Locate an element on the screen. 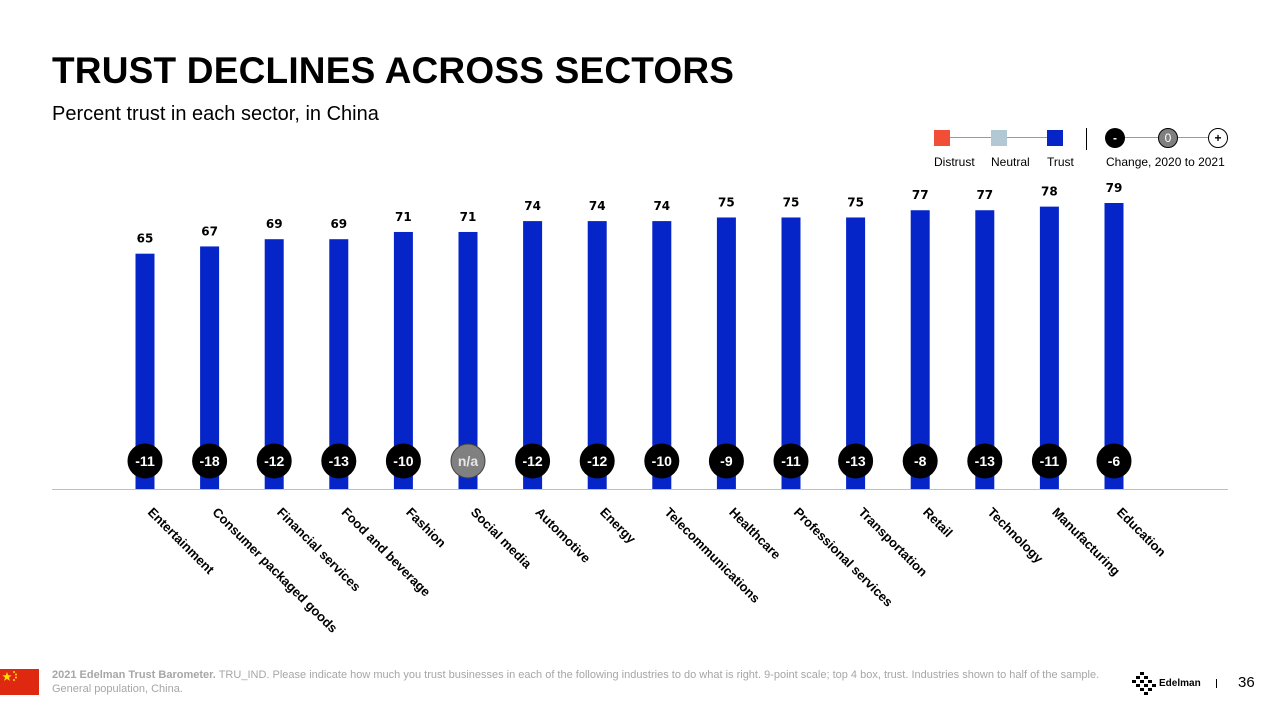  footer-separator is located at coordinates (1216, 683).